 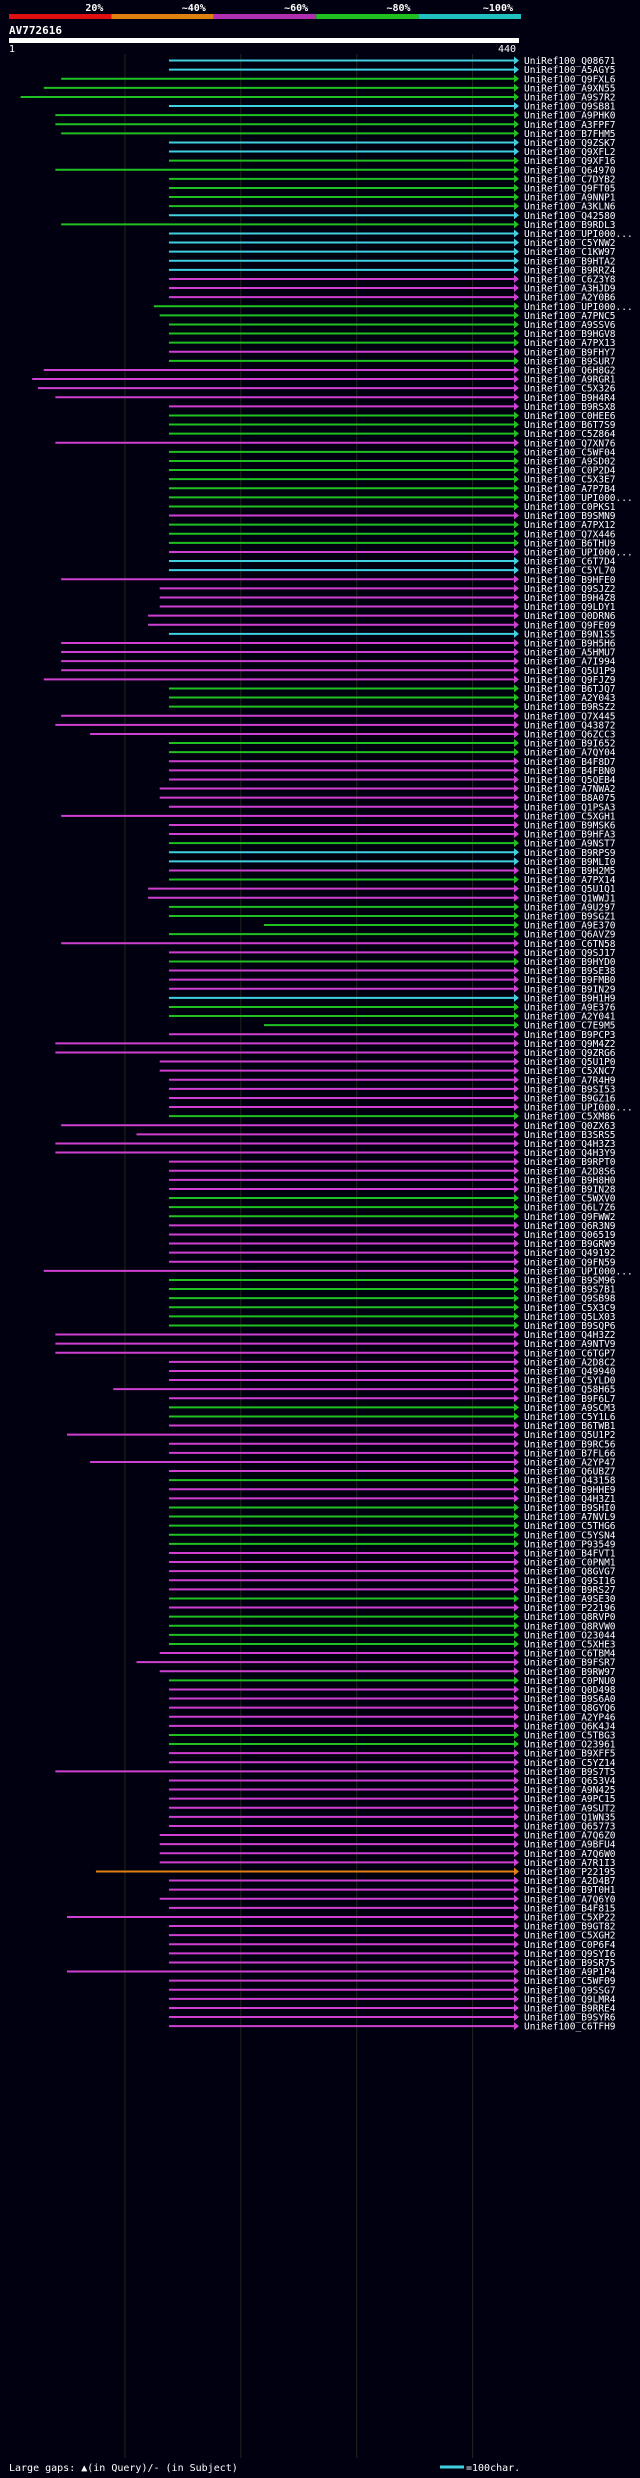 What do you see at coordinates (392, 1826) in the screenshot?
I see `hit-row: UniRef100_Q65773` at bounding box center [392, 1826].